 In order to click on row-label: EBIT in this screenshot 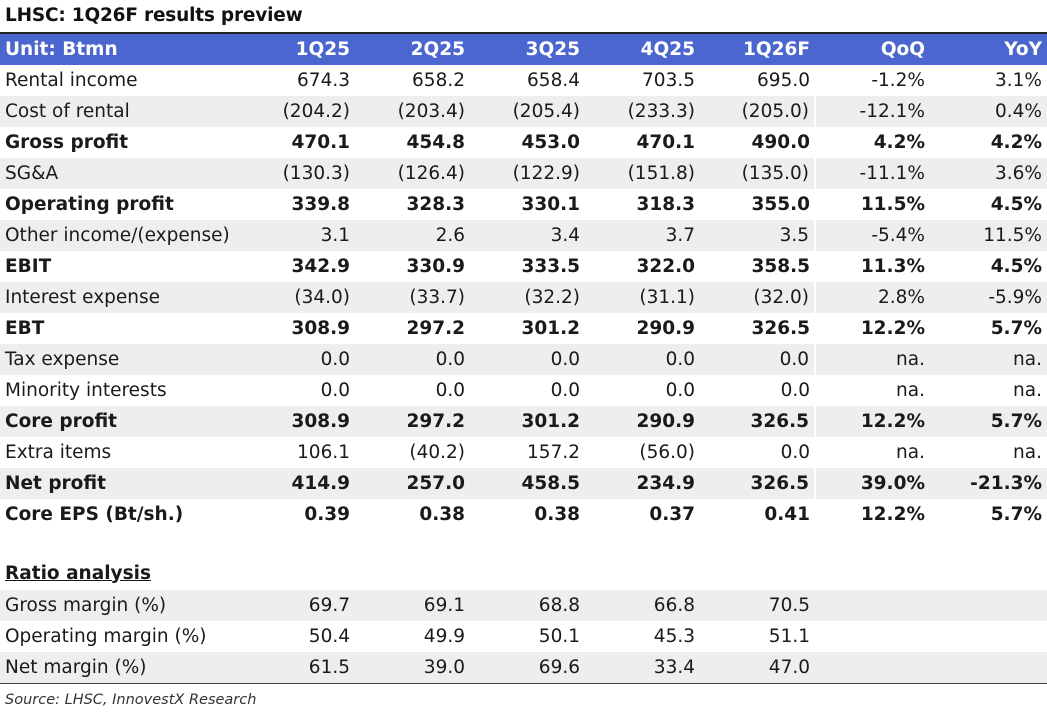, I will do `click(28, 266)`.